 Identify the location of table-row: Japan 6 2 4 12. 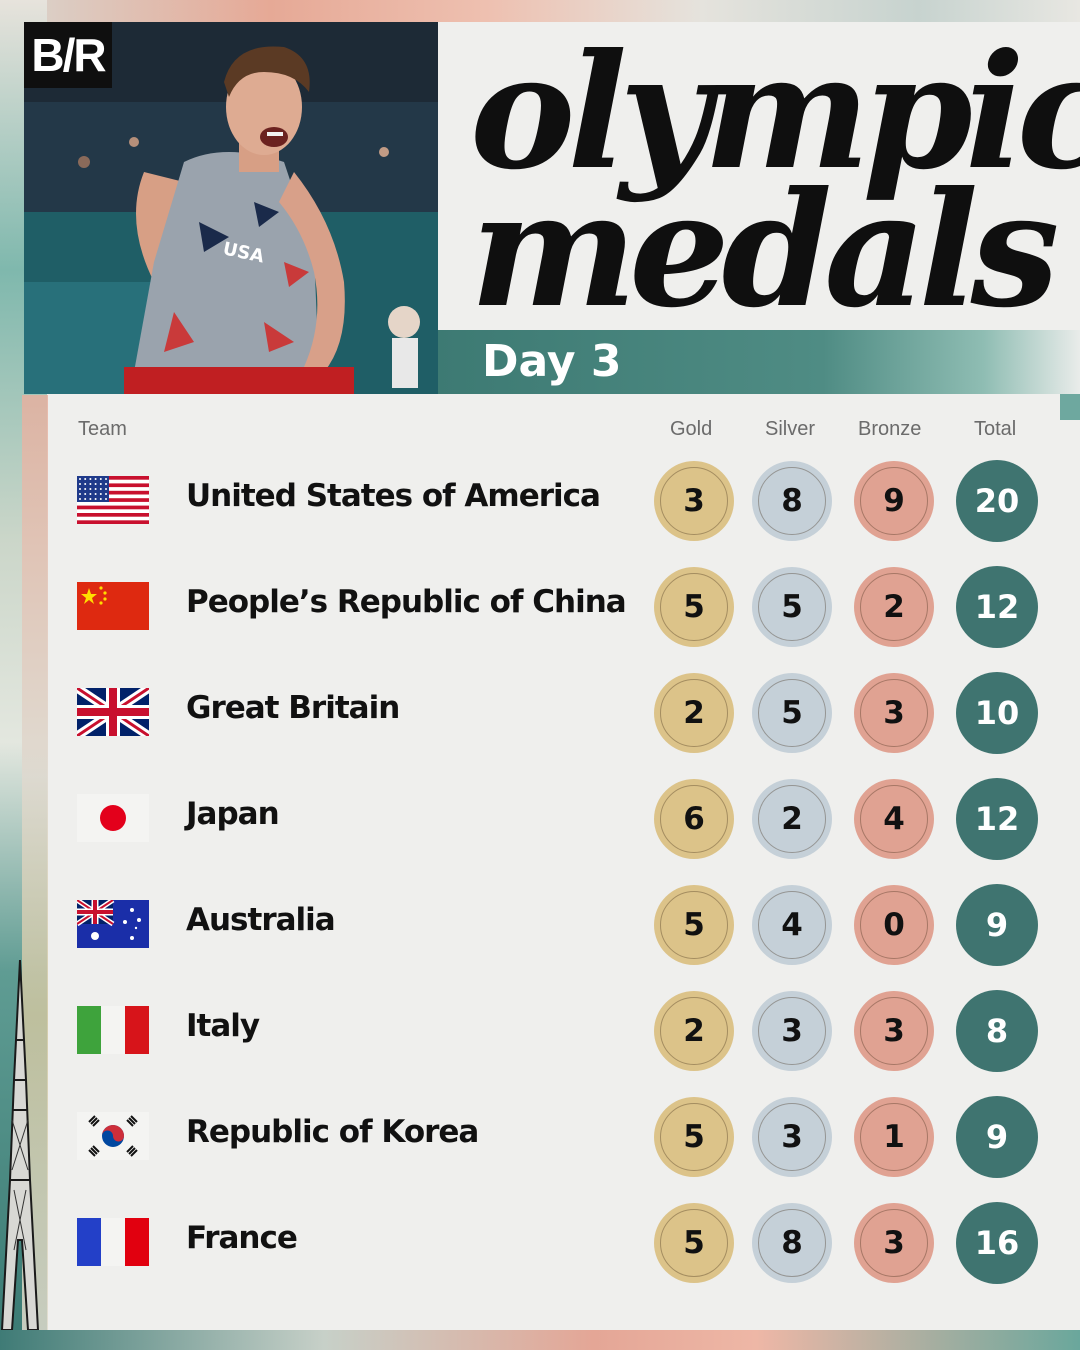
(540, 818).